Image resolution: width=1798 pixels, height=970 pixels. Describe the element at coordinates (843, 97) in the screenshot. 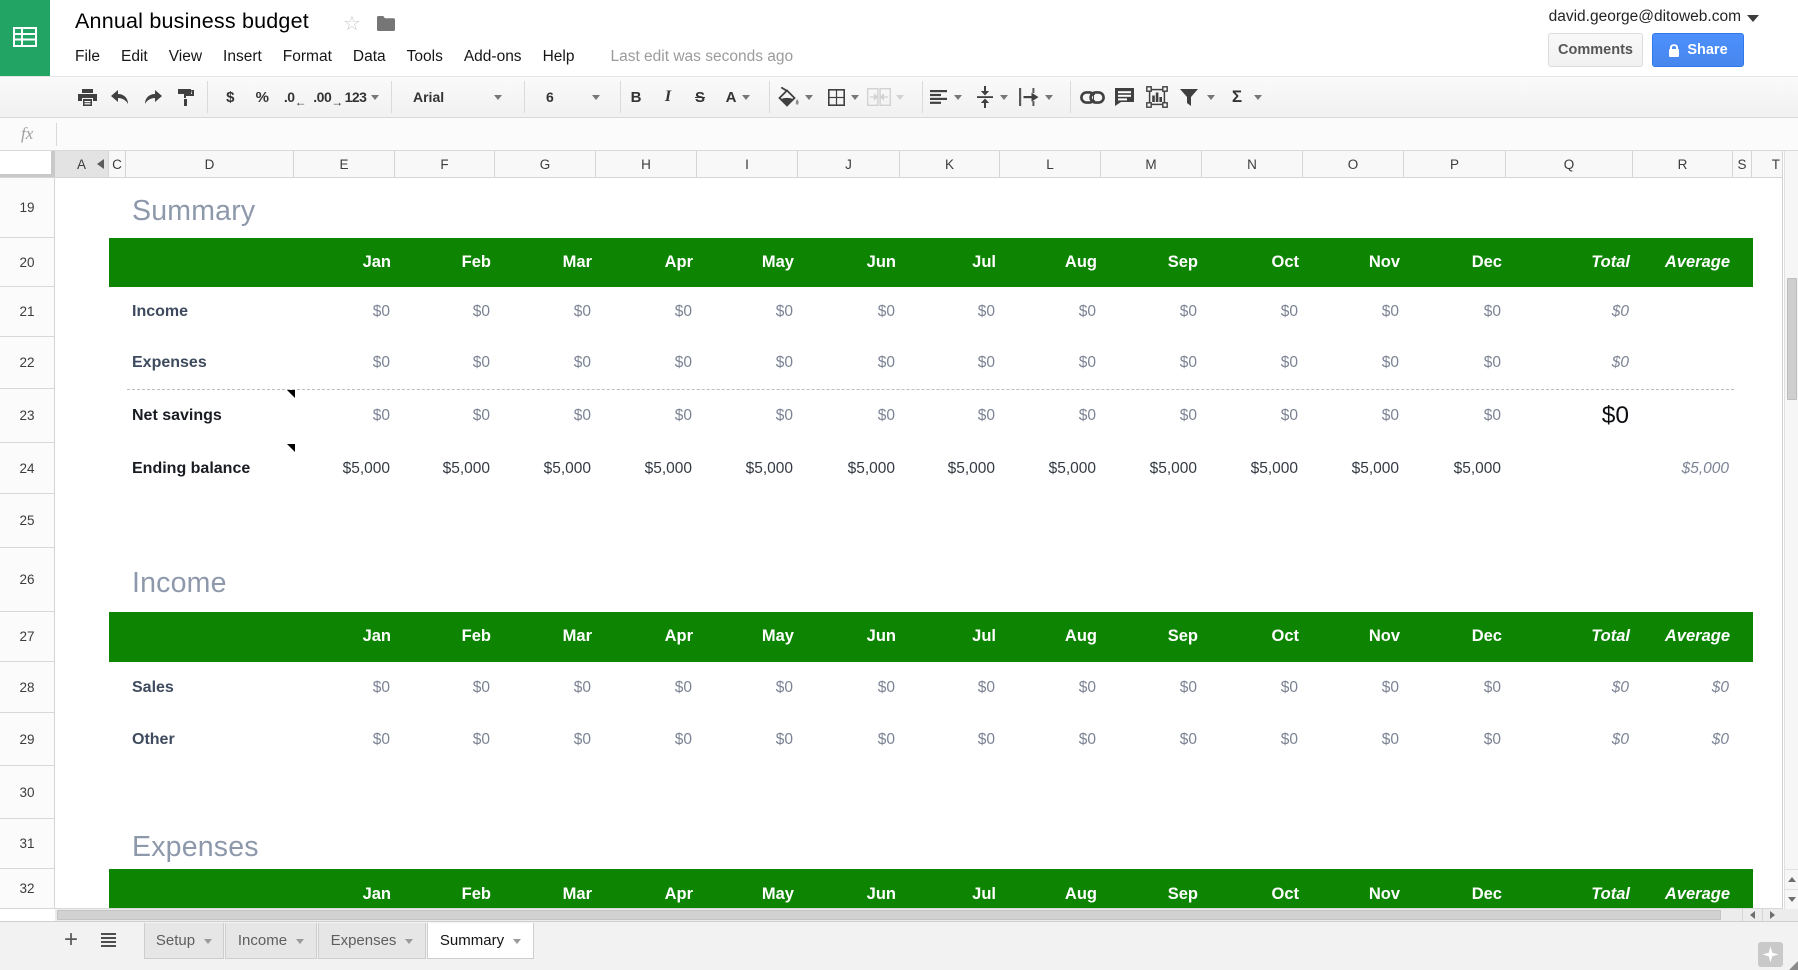

I see `borders-button` at that location.